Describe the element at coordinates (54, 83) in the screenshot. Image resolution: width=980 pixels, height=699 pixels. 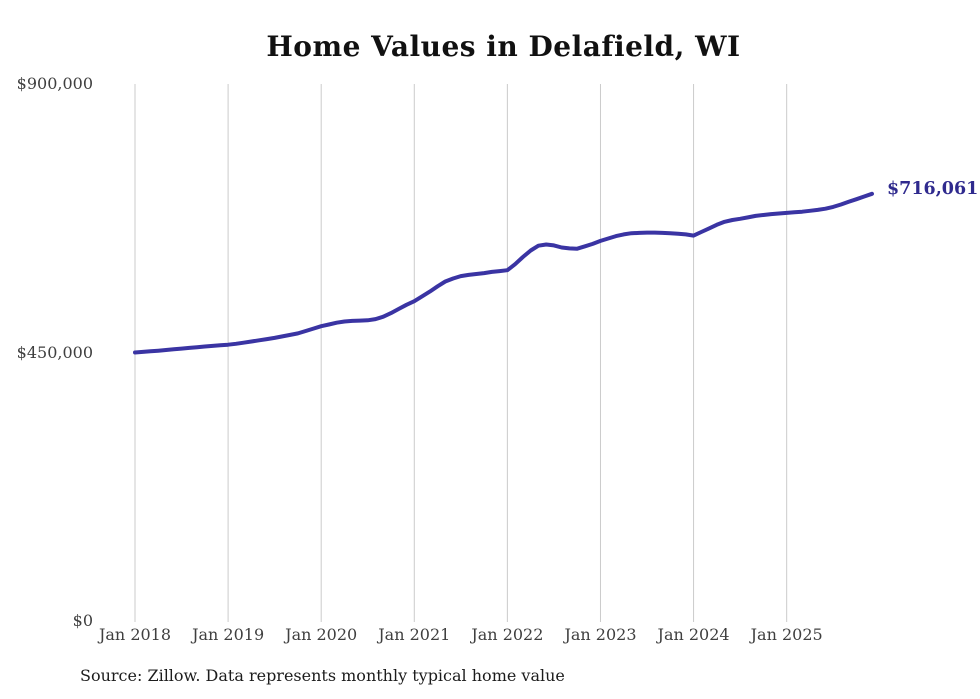
I see `y-tick-label: $900,000` at that location.